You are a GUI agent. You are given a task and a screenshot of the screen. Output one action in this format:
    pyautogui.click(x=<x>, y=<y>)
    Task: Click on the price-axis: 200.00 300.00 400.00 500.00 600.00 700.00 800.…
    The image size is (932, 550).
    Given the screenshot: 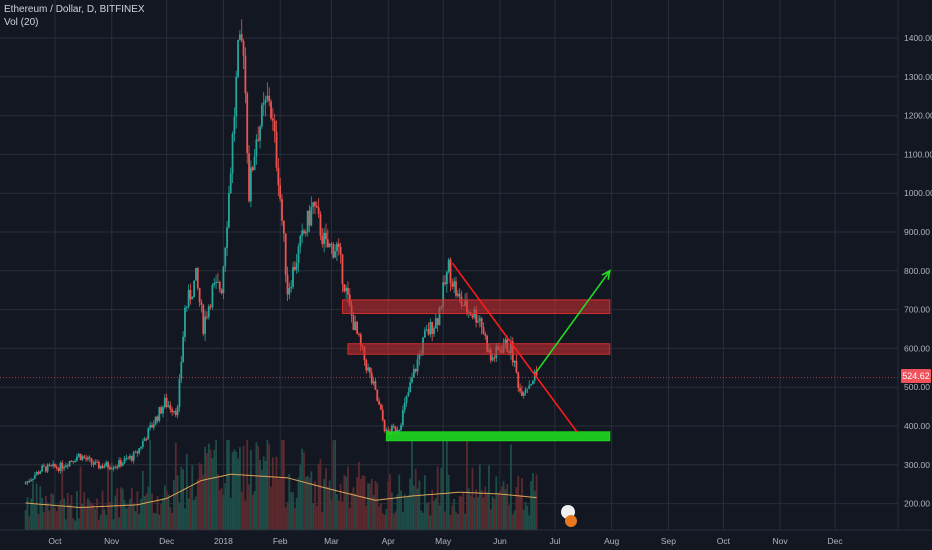 What is the action you would take?
    pyautogui.click(x=914, y=265)
    